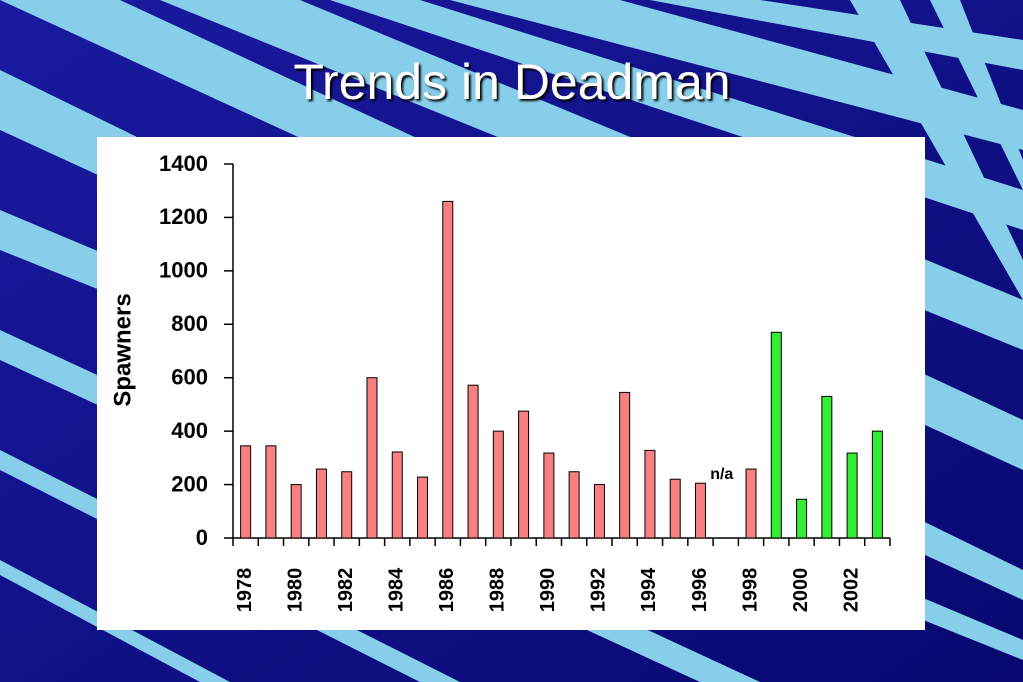  Describe the element at coordinates (189, 323) in the screenshot. I see `y-tick-label: 800` at that location.